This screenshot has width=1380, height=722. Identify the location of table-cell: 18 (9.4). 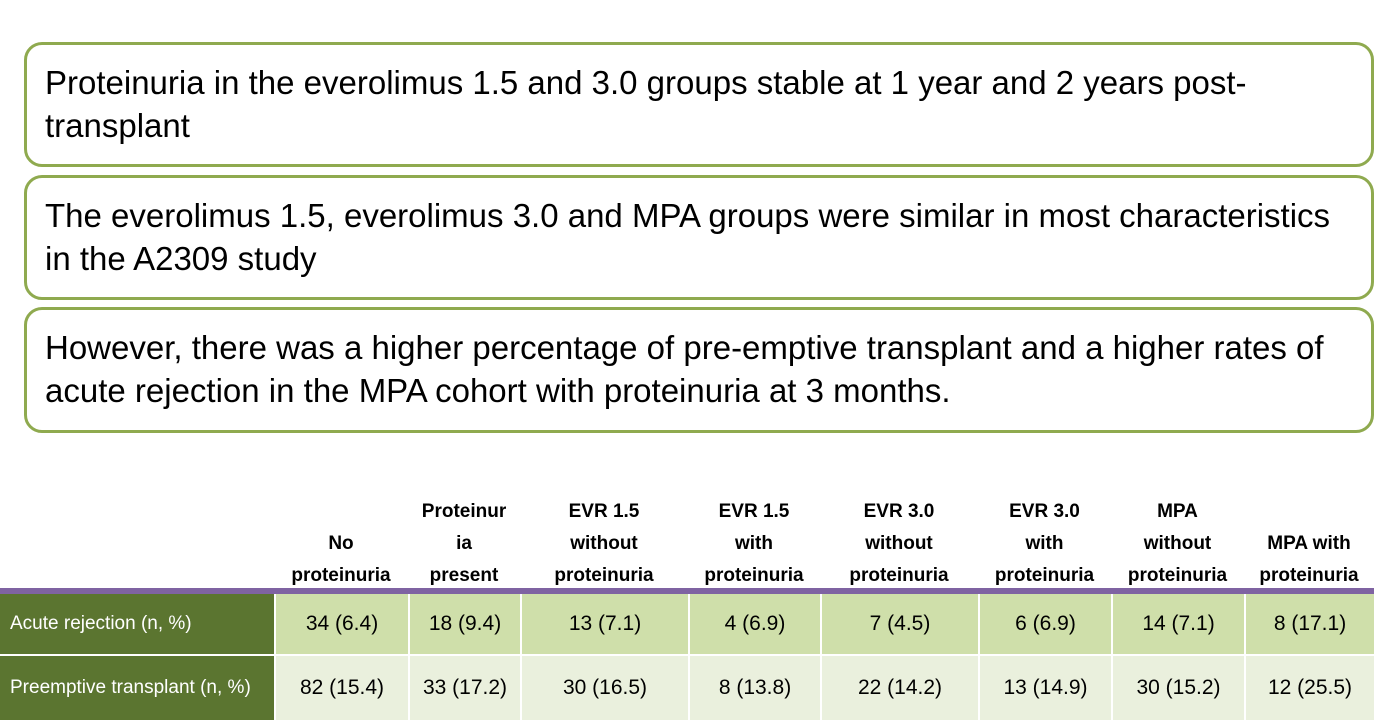
(464, 624).